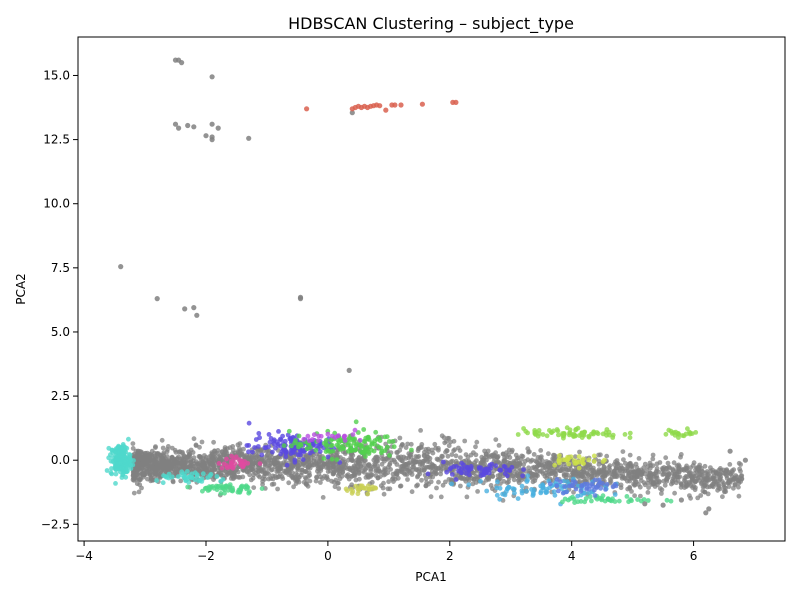  Describe the element at coordinates (431, 24) in the screenshot. I see `chart-title: HDBSCAN Clustering – subject_type` at that location.